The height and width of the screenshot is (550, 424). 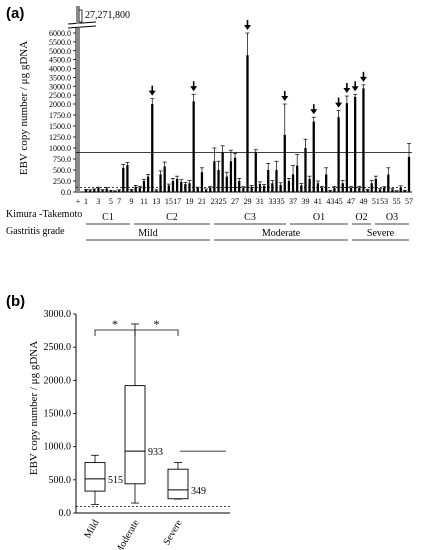 What do you see at coordinates (397, 201) in the screenshot?
I see `panel-a-x-tick-label: 55` at bounding box center [397, 201].